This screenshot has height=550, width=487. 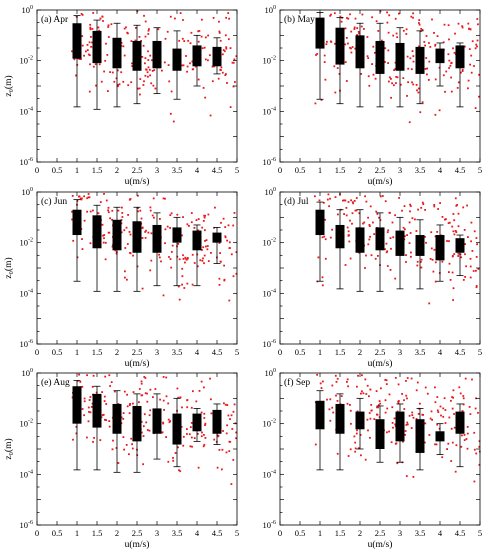 What do you see at coordinates (197, 533) in the screenshot?
I see `x-tick-label: 4` at bounding box center [197, 533].